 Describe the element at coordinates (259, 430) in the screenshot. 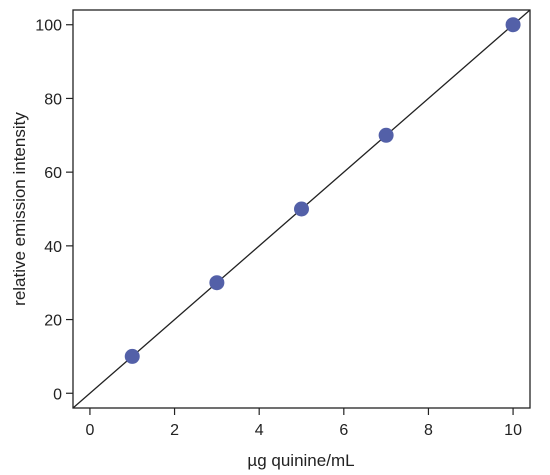

I see `x-tick-label: 4` at that location.